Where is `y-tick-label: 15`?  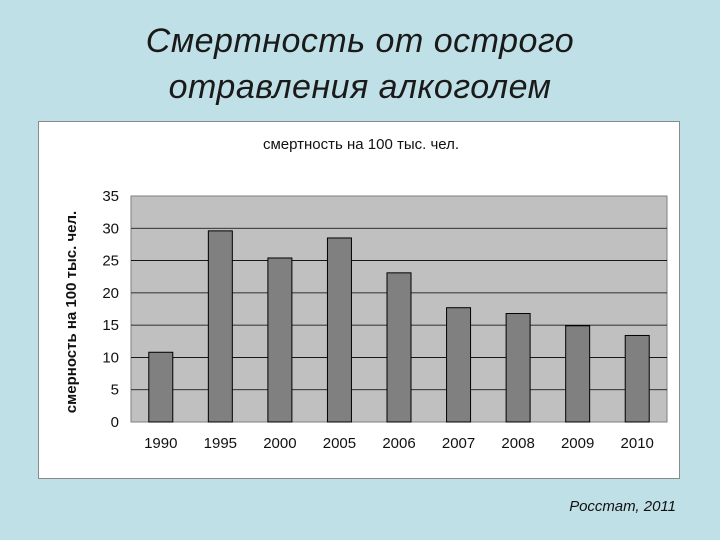
y-tick-label: 15 is located at coordinates (110, 325).